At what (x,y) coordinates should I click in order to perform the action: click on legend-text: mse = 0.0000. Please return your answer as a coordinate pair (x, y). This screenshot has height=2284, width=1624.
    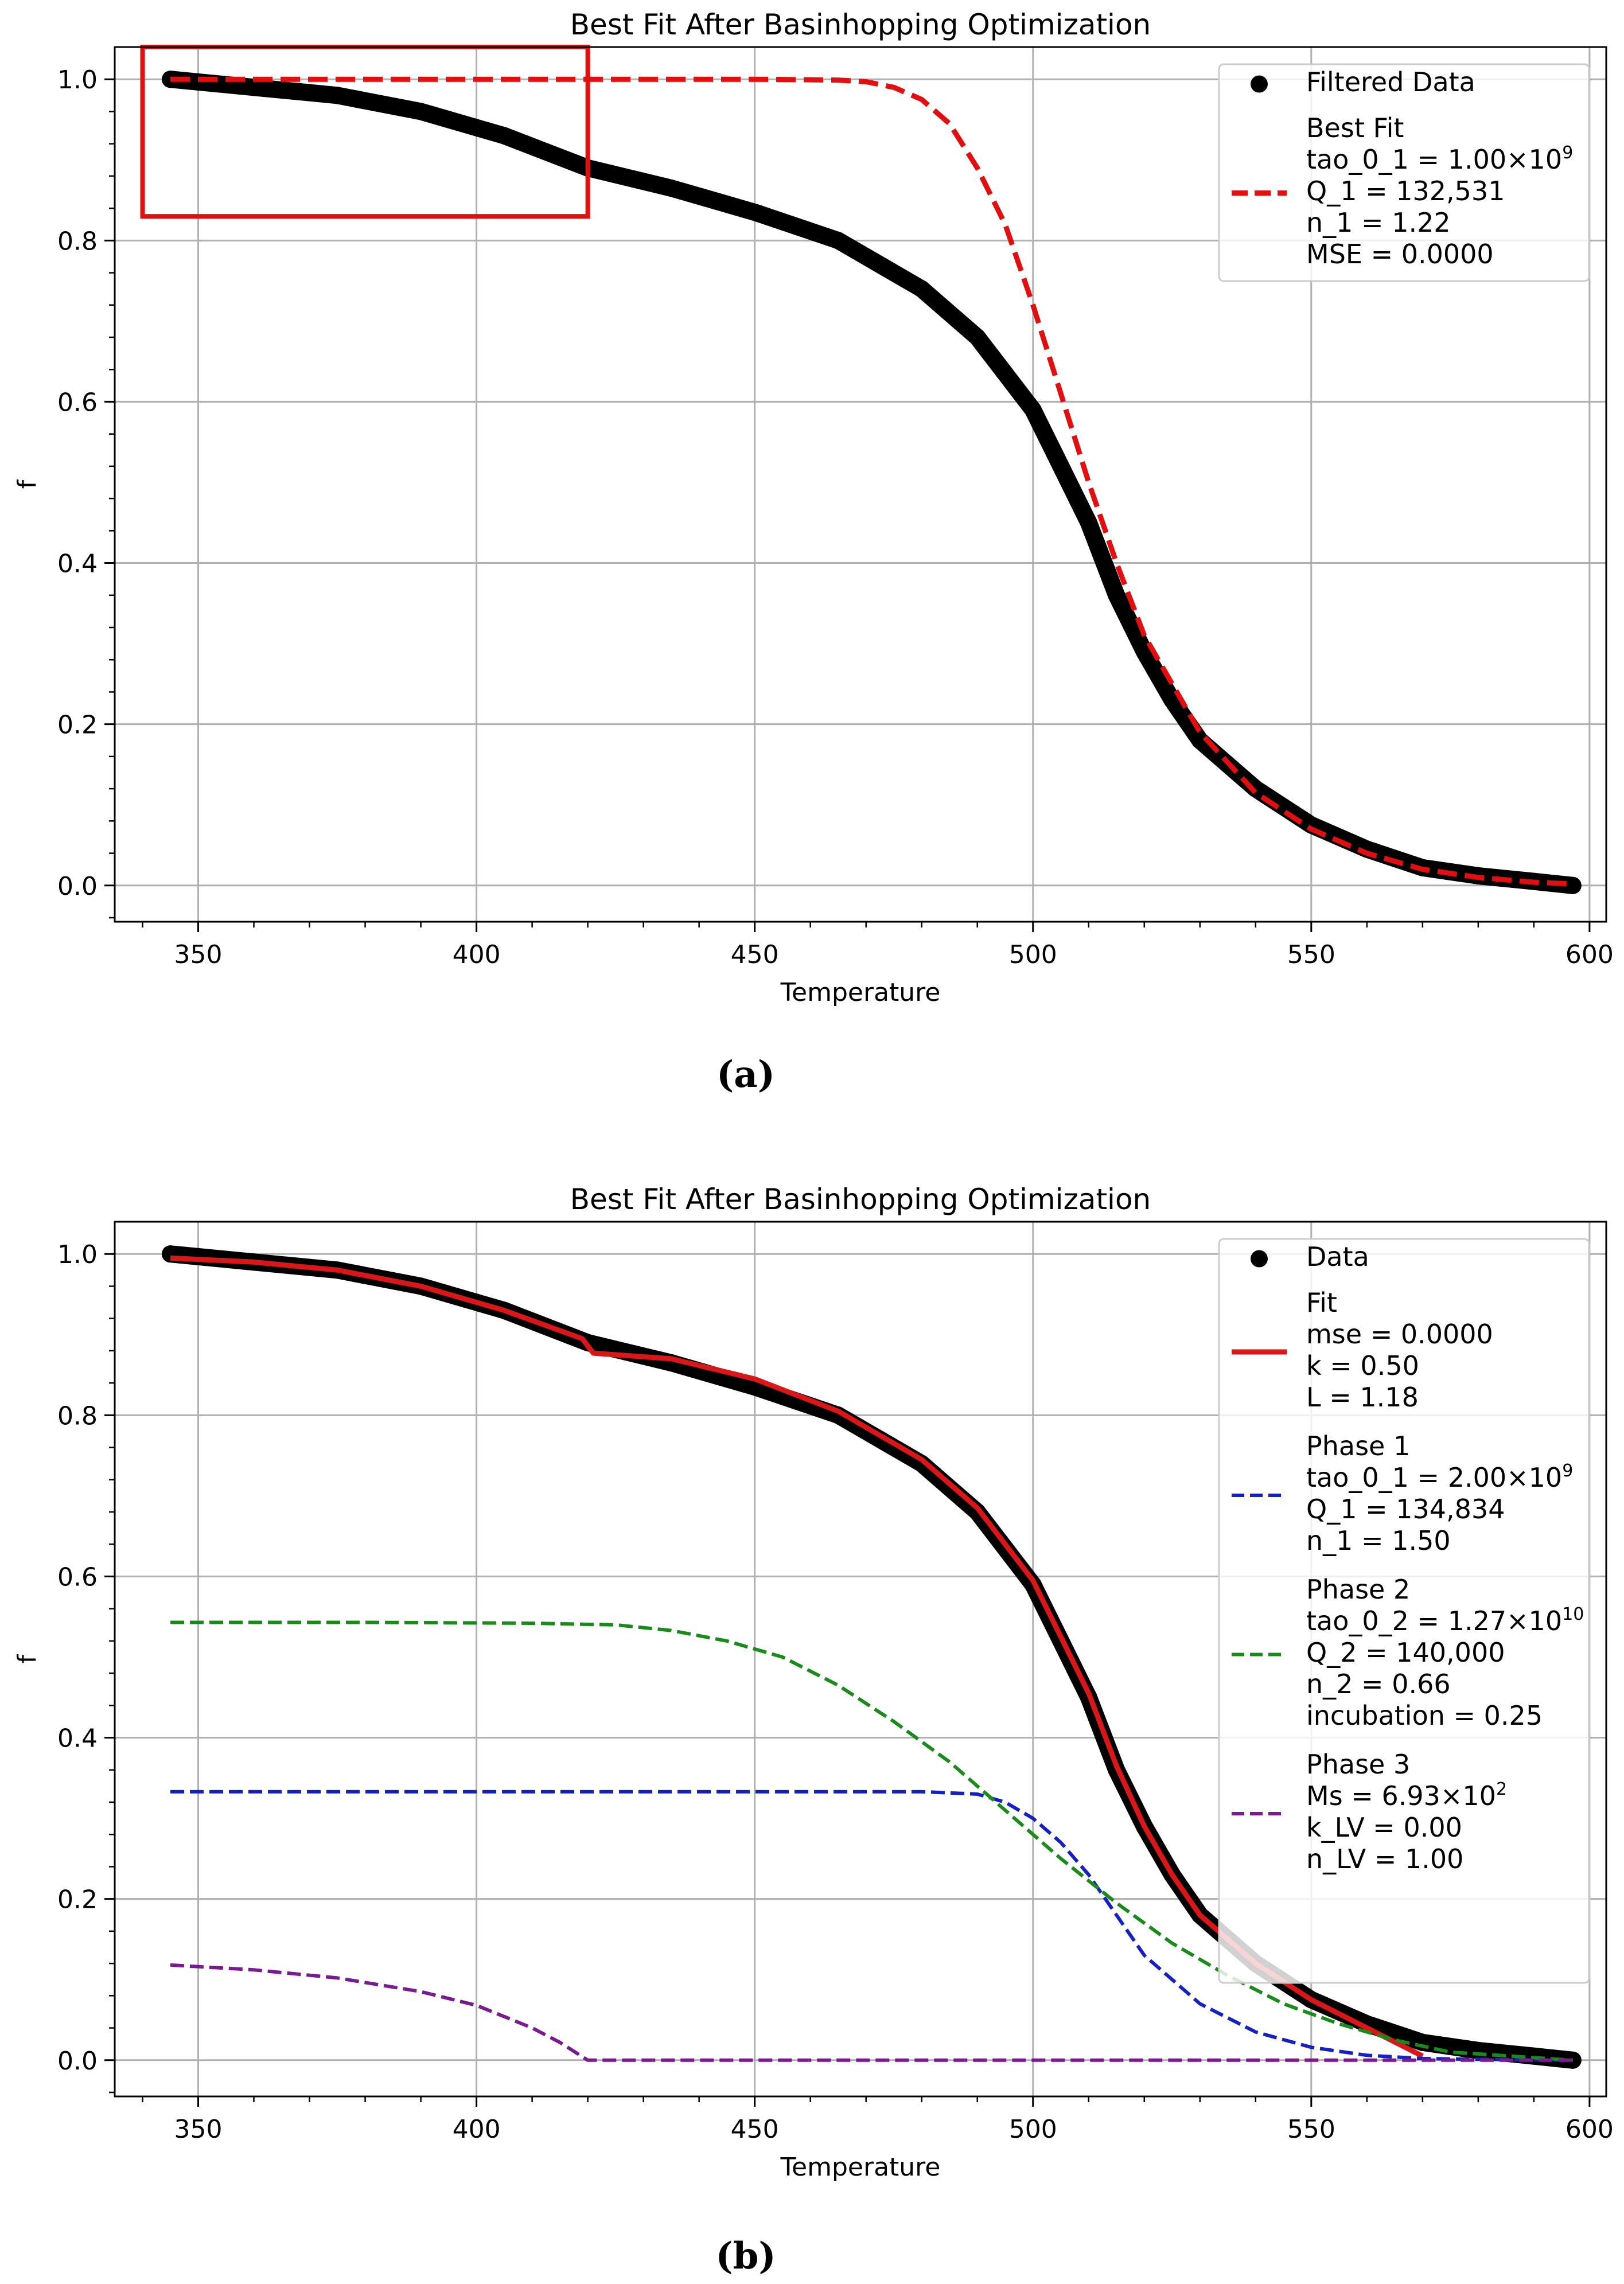
    Looking at the image, I should click on (1400, 1335).